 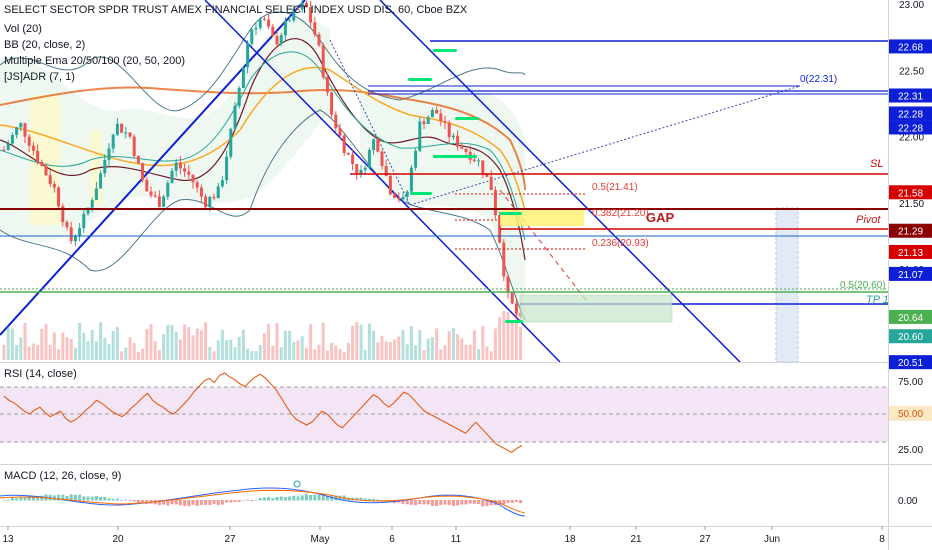 What do you see at coordinates (465, 186) in the screenshot?
I see `adr-markers` at bounding box center [465, 186].